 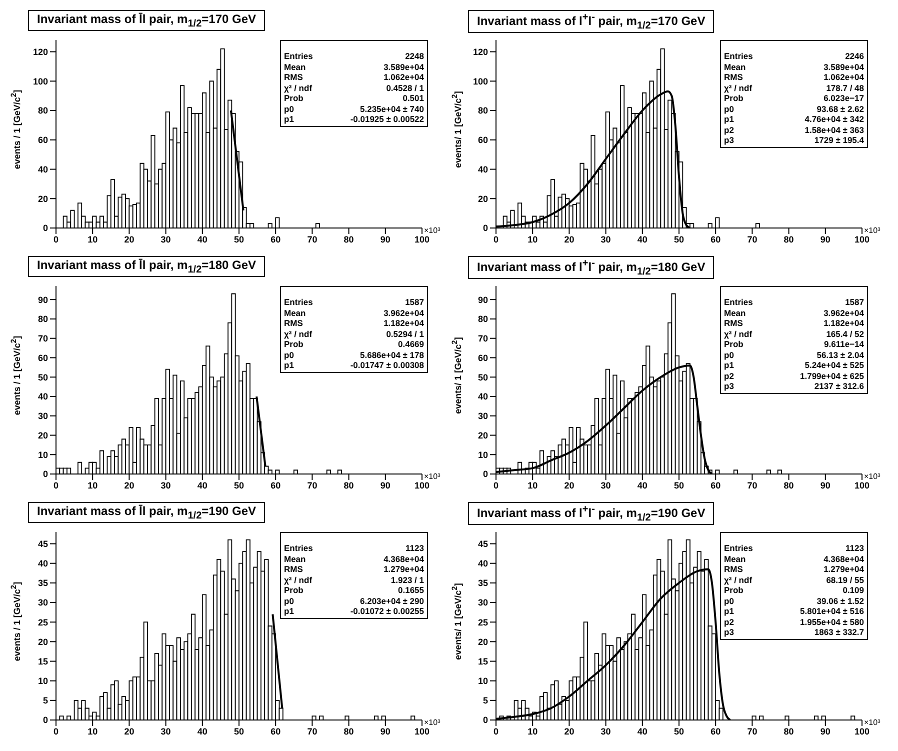 I want to click on annotation: 1.062e+04, so click(x=844, y=77).